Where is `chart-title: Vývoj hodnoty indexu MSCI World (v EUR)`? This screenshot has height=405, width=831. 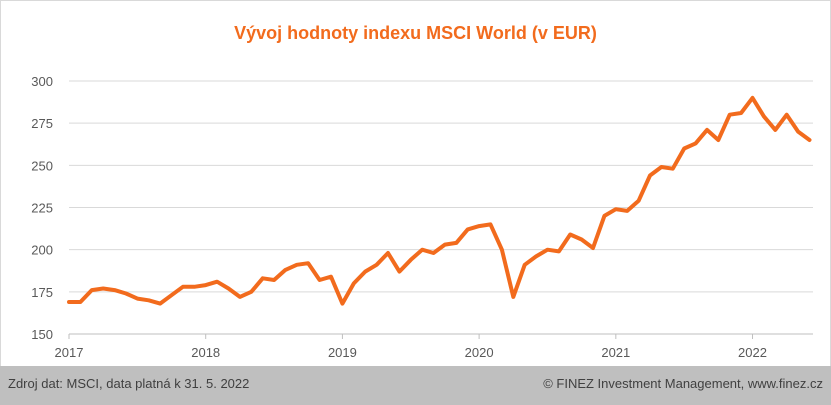
chart-title: Vývoj hodnoty indexu MSCI World (v EUR) is located at coordinates (415, 33).